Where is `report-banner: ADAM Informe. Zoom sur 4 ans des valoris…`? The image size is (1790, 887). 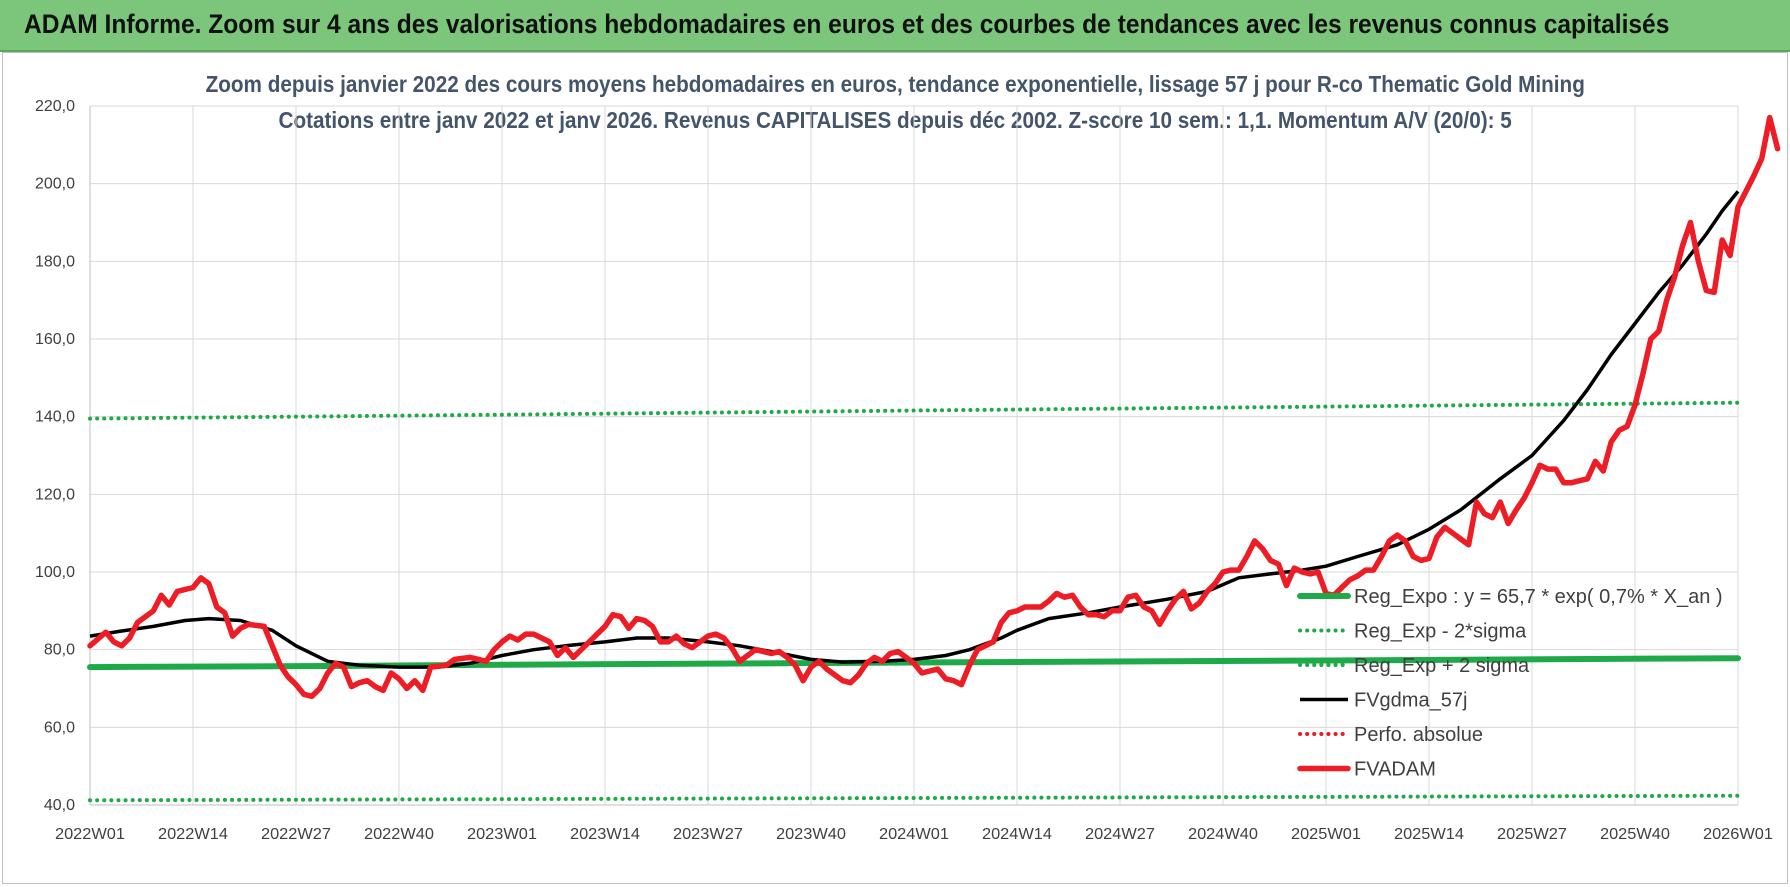
report-banner: ADAM Informe. Zoom sur 4 ans des valoris… is located at coordinates (895, 26).